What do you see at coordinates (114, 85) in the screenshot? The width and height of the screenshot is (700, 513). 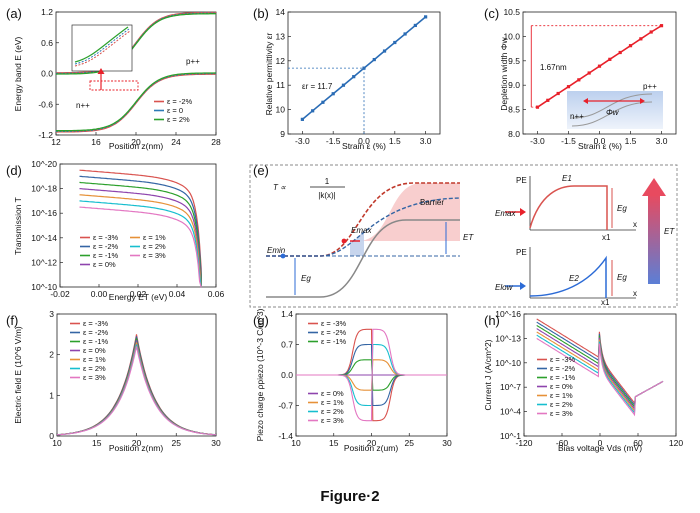 I see `zoom-box-a` at bounding box center [114, 85].